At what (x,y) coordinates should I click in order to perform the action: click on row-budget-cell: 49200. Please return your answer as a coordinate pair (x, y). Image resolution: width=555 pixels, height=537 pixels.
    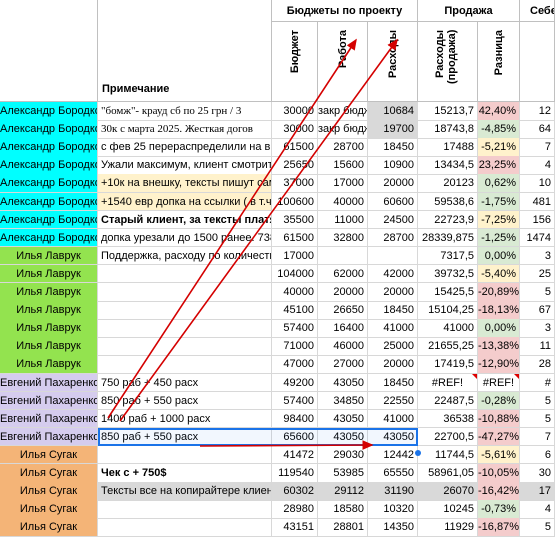
    Looking at the image, I should click on (295, 383).